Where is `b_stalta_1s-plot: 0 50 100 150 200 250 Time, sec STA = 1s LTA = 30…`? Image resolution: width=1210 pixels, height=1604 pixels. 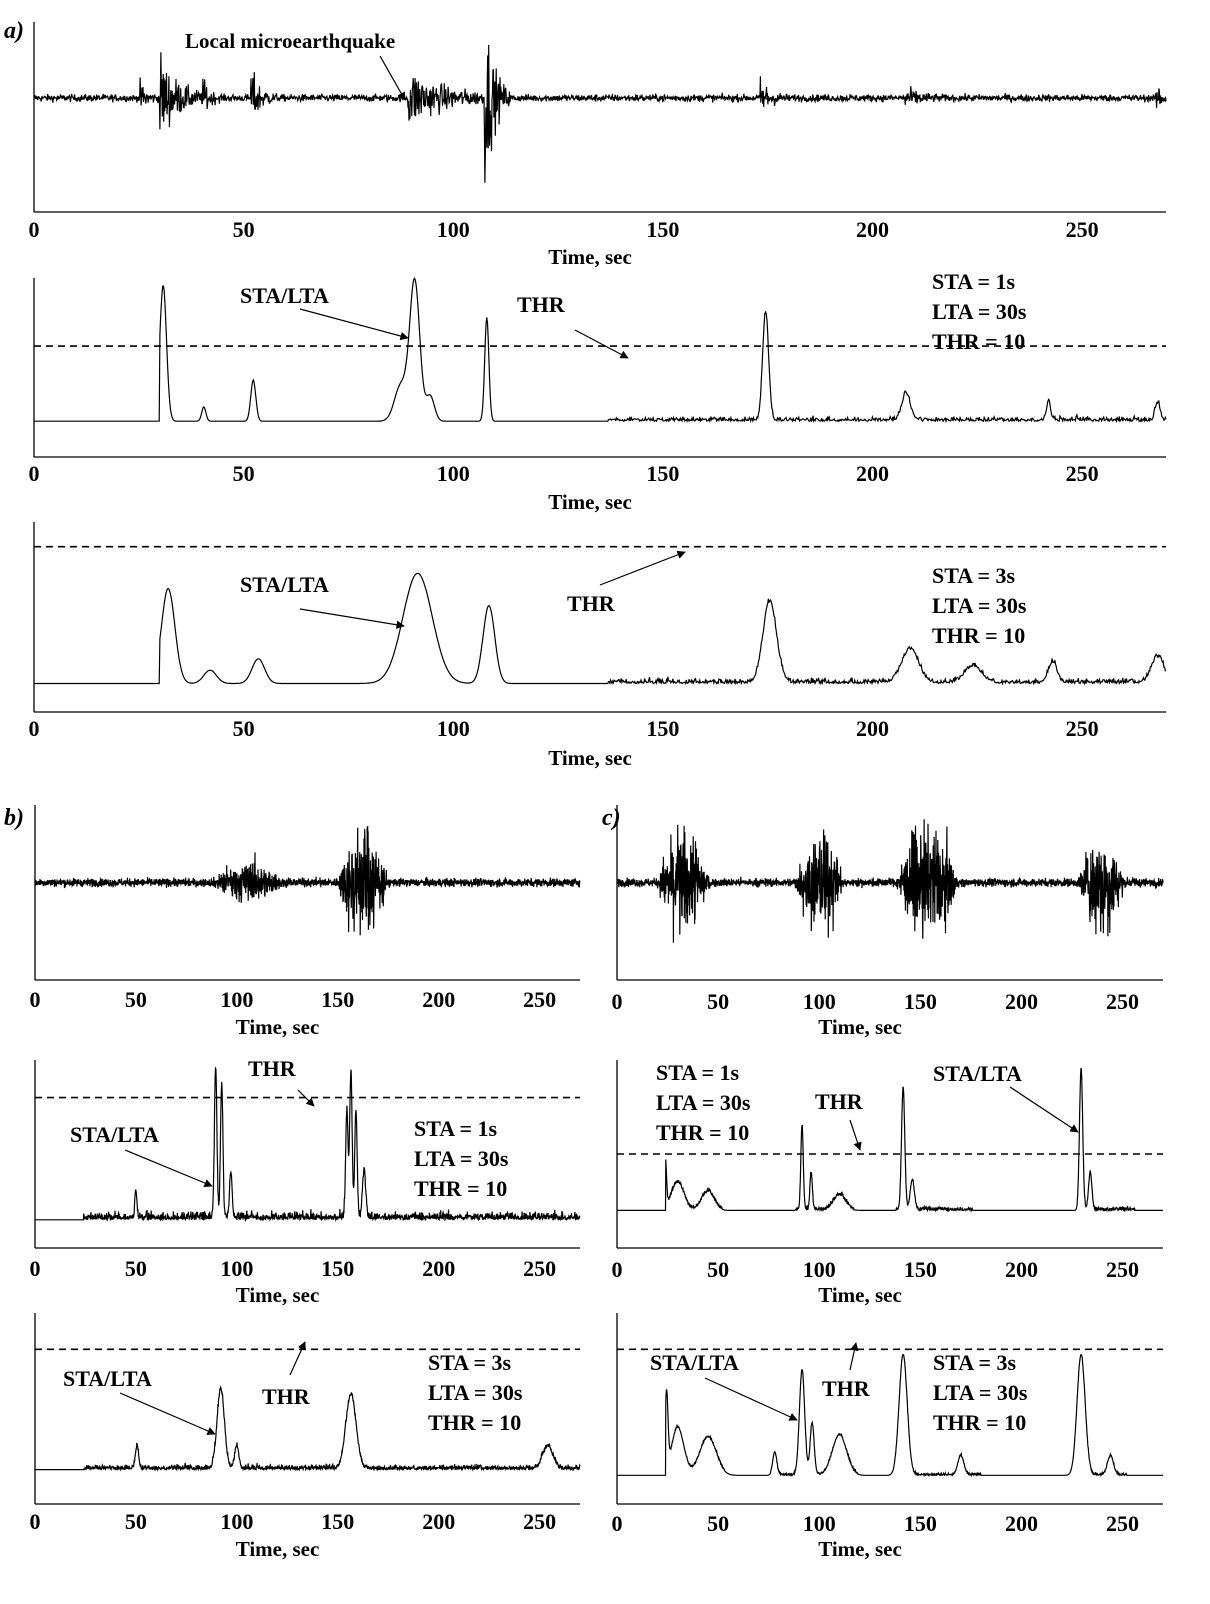
b_stalta_1s-plot: 0 50 100 150 200 250 Time, sec STA = 1s LTA = 30… is located at coordinates (305, 1181).